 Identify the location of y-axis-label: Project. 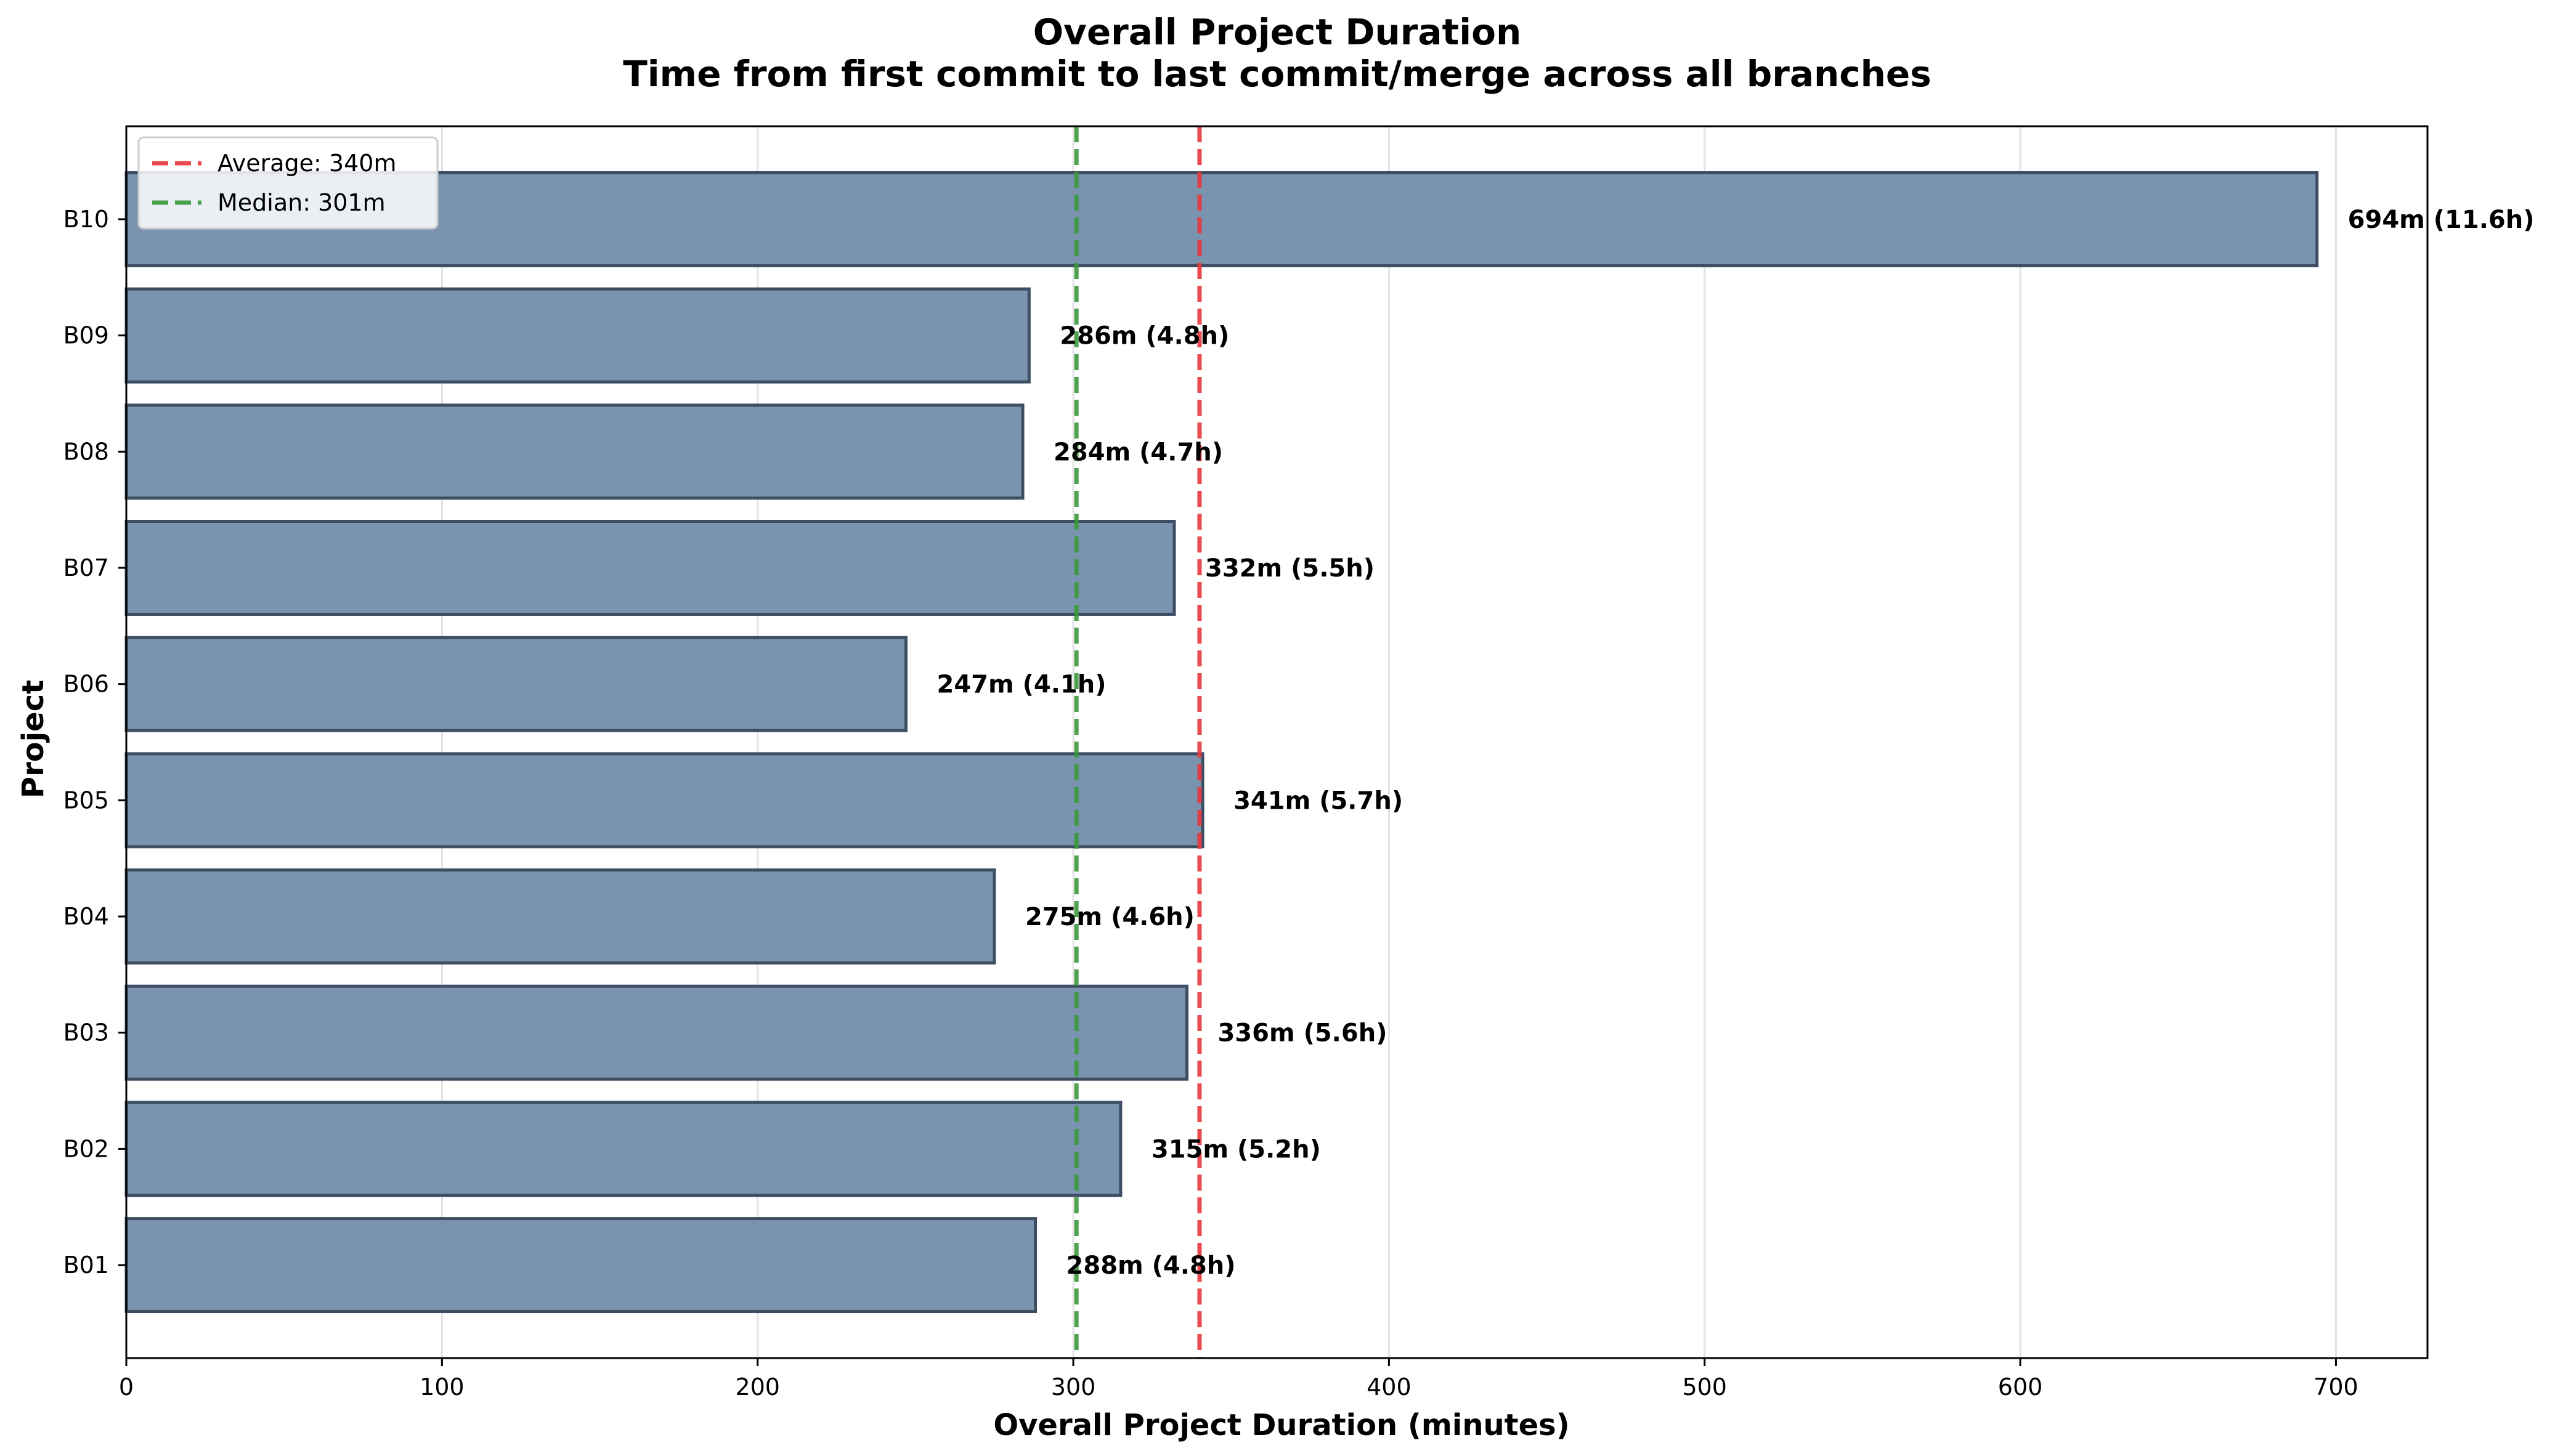
(33, 739).